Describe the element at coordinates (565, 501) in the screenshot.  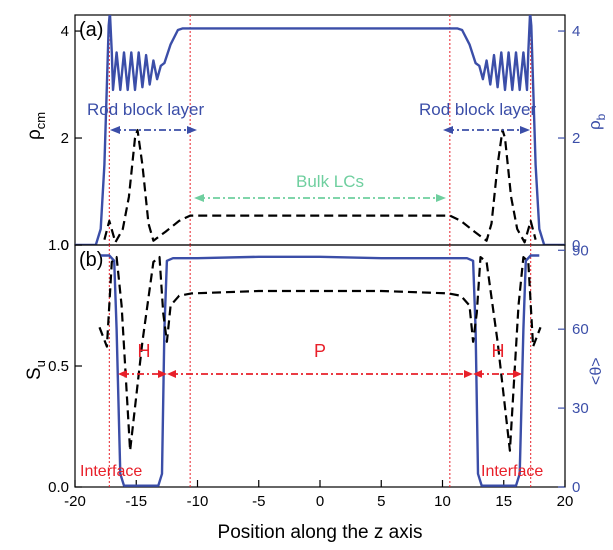
I see `x-tick-label: 20` at that location.